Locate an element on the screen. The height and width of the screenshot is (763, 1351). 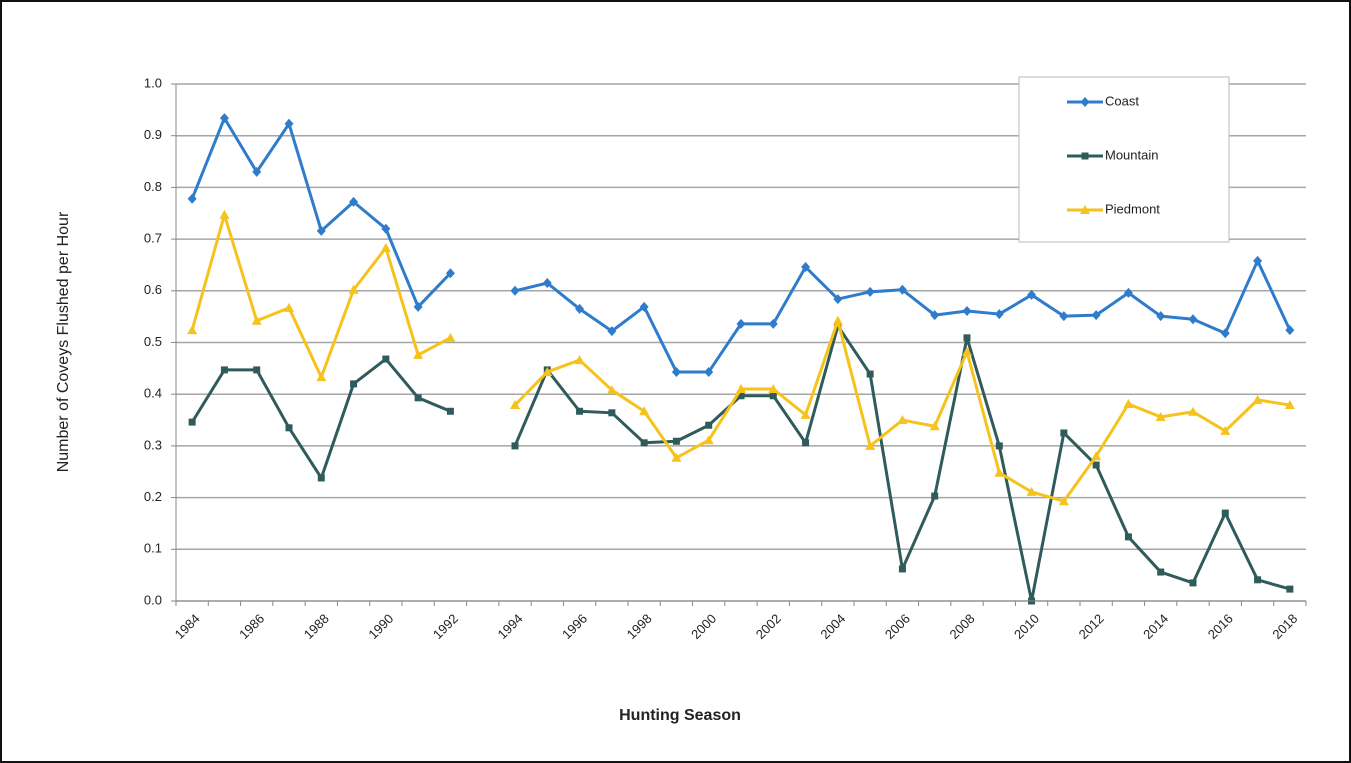
legend-box is located at coordinates (1124, 159).